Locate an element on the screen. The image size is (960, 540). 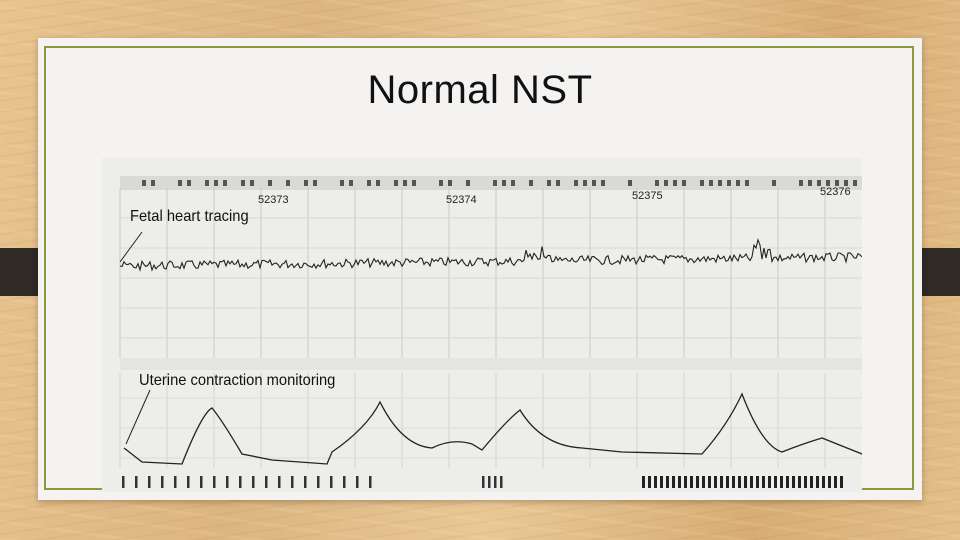
fhr-line is located at coordinates (490, 254).